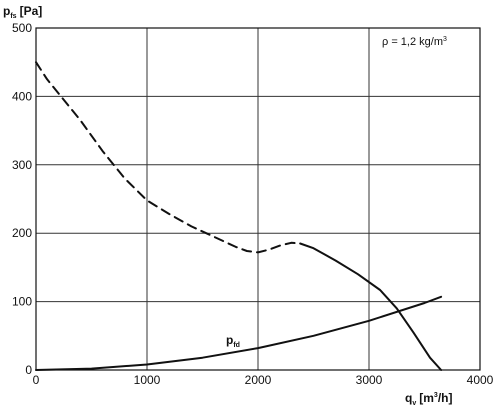 This screenshot has height=409, width=500. What do you see at coordinates (445, 398) in the screenshot?
I see `x-axis-label-unit-post: /h]` at bounding box center [445, 398].